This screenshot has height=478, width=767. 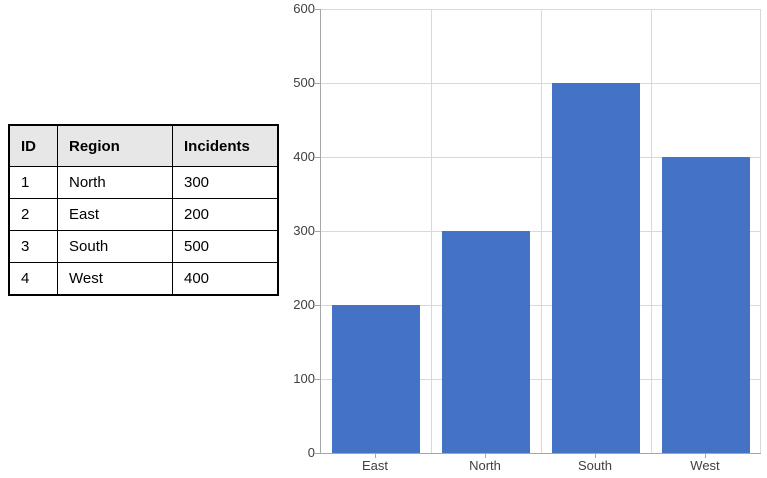 What do you see at coordinates (225, 246) in the screenshot?
I see `table-cell: 500` at bounding box center [225, 246].